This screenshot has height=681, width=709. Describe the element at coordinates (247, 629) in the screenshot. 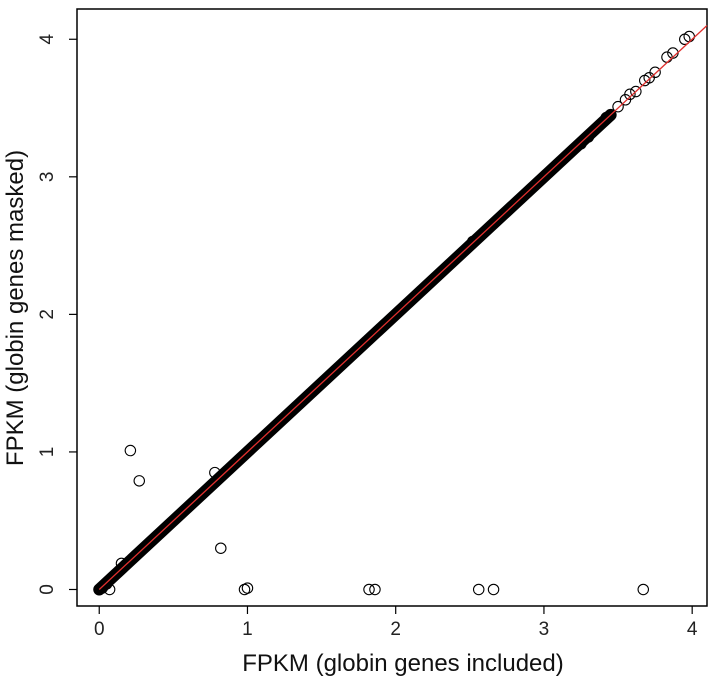

I see `x-tick-label: 1` at that location.